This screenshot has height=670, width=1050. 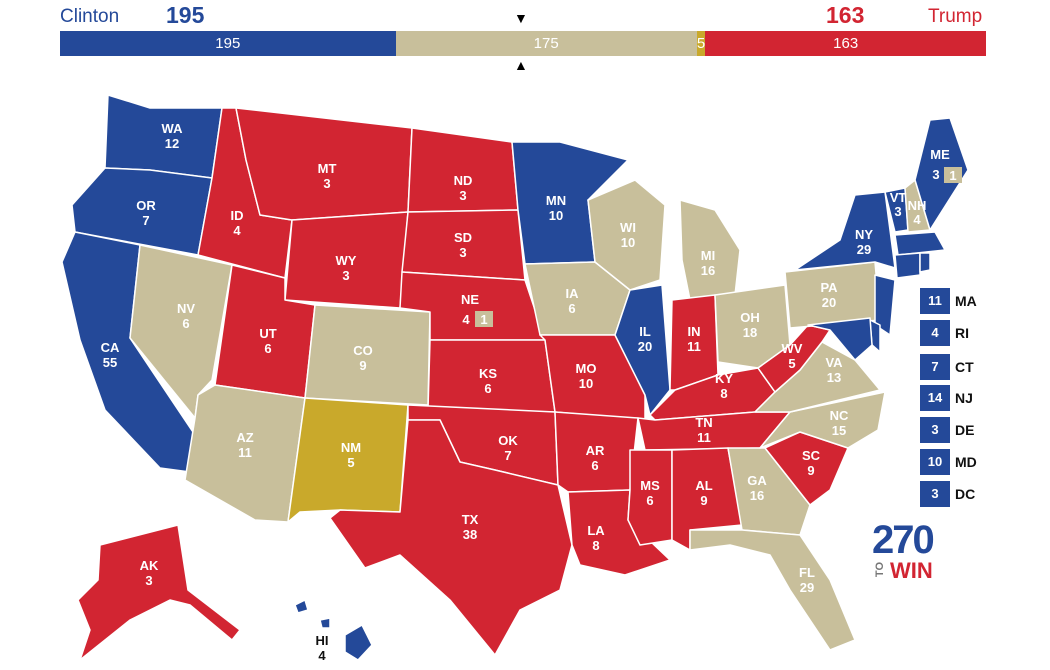 What do you see at coordinates (965, 430) in the screenshot?
I see `small-state-abbr: DE` at bounding box center [965, 430].